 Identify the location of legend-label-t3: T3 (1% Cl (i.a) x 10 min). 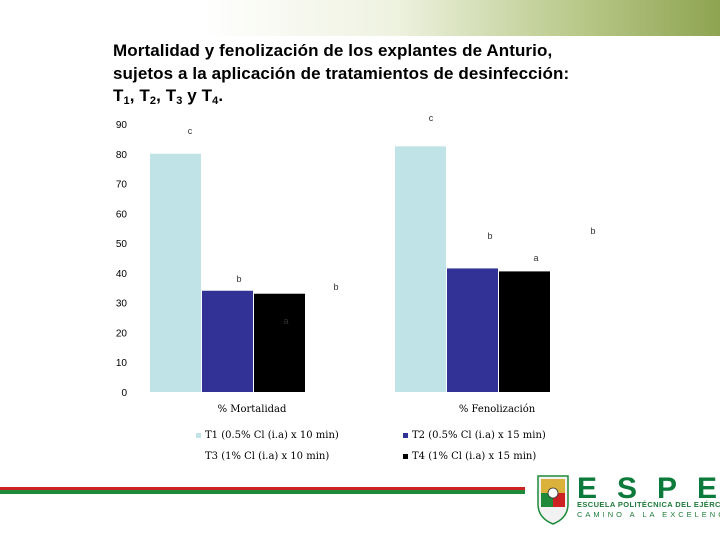
(267, 456).